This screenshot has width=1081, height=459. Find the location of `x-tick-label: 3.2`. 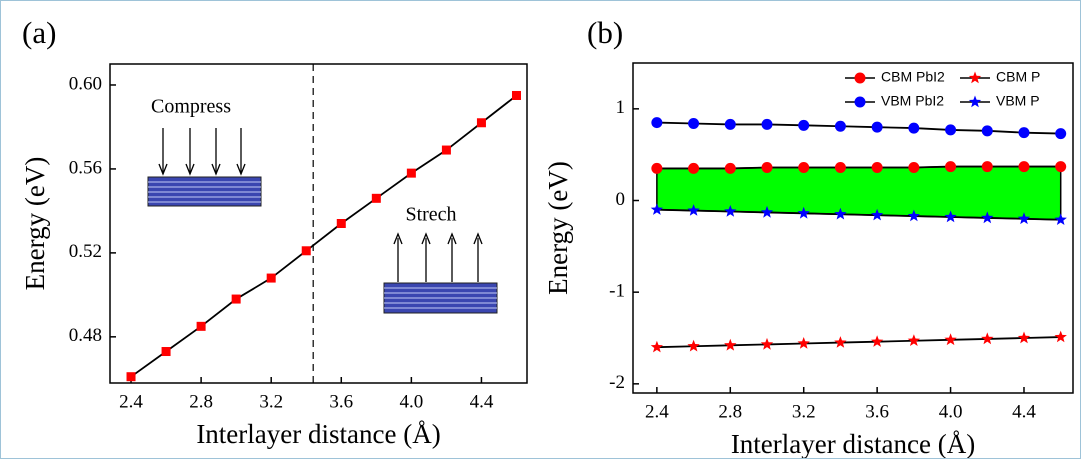

x-tick-label: 3.2 is located at coordinates (804, 411).